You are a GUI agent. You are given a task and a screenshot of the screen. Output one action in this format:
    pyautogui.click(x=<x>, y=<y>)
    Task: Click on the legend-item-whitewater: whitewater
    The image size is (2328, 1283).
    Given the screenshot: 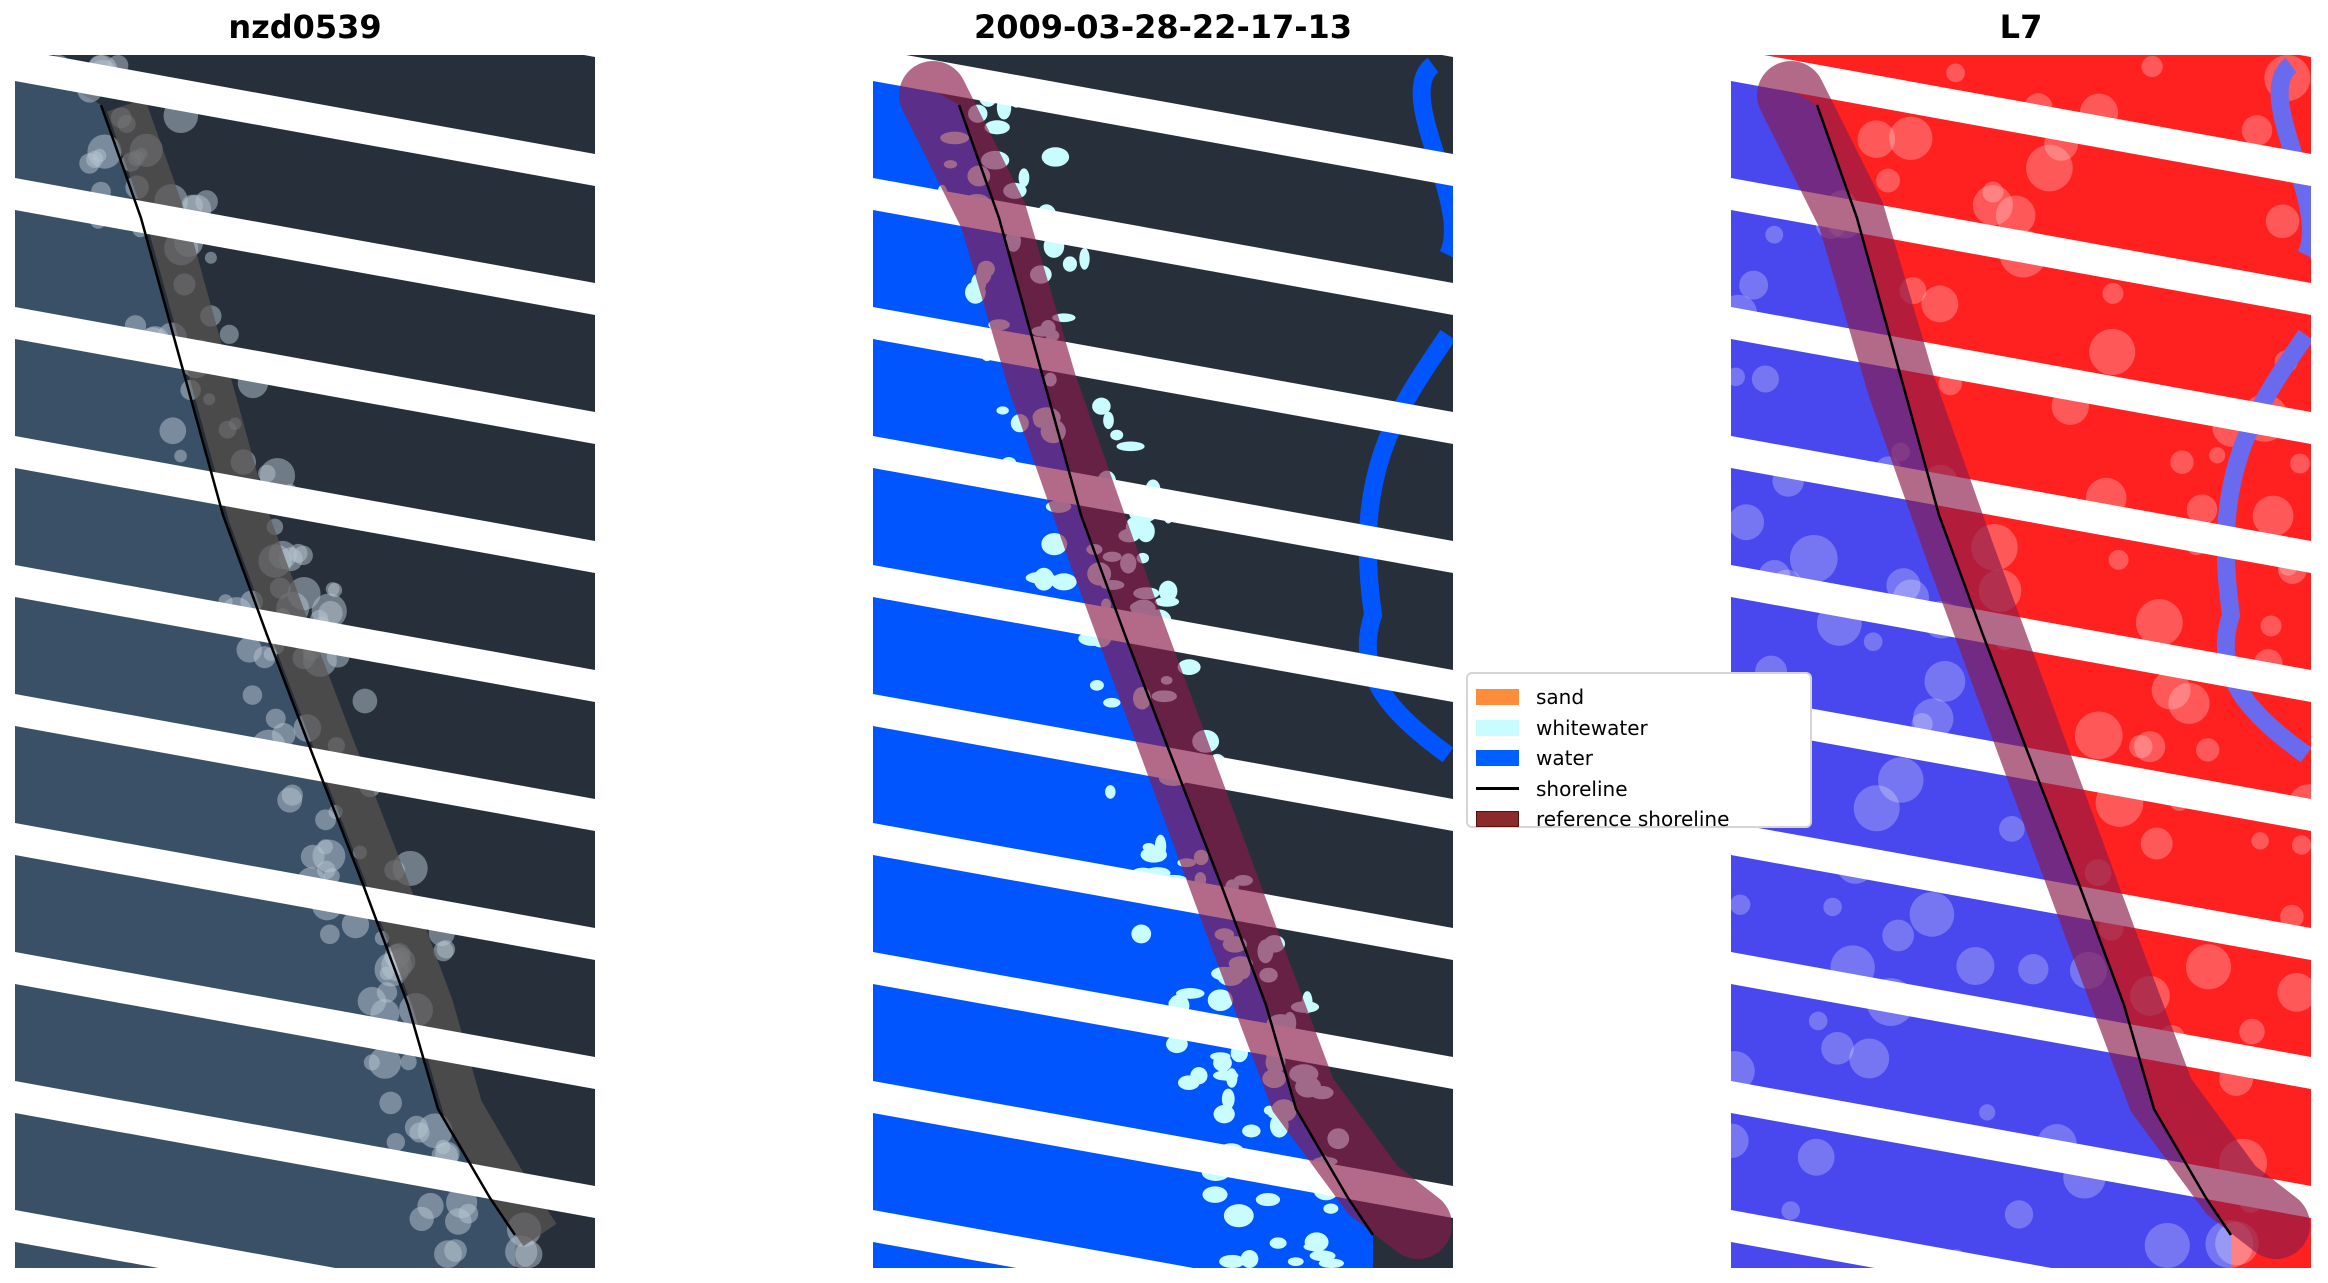 What is the action you would take?
    pyautogui.click(x=1643, y=728)
    